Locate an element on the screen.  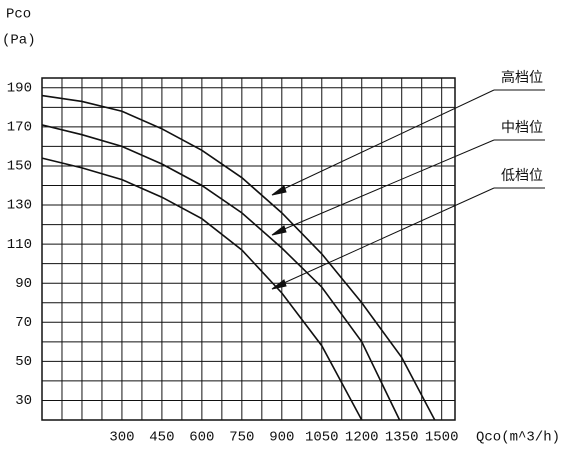
x-tick-label: 1500 is located at coordinates (442, 438).